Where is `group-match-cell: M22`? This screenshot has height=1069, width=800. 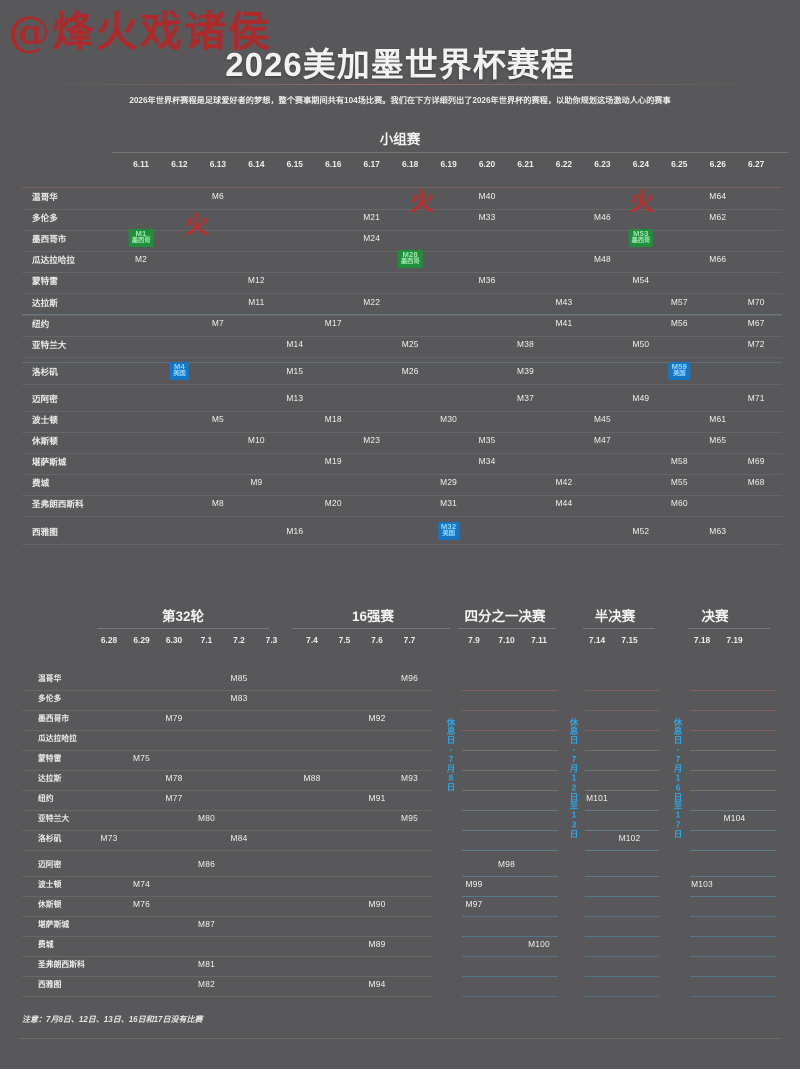 group-match-cell: M22 is located at coordinates (372, 301).